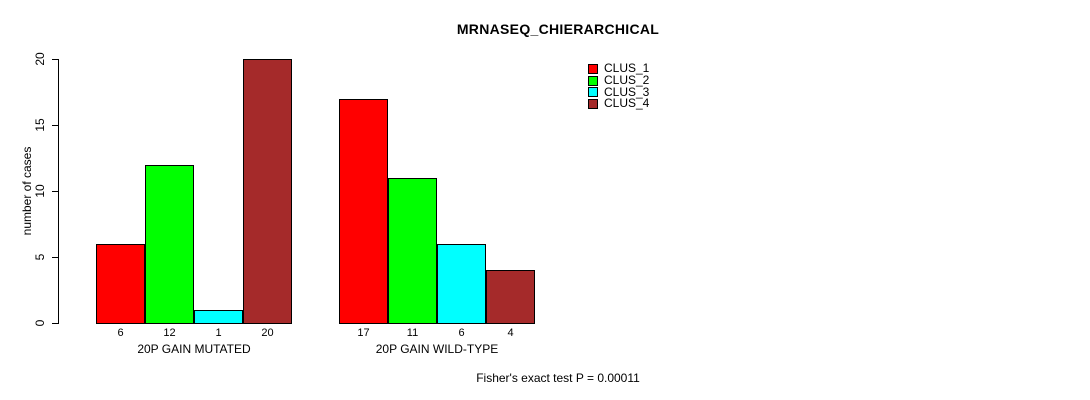  I want to click on legend-item: CLUS_3, so click(618, 92).